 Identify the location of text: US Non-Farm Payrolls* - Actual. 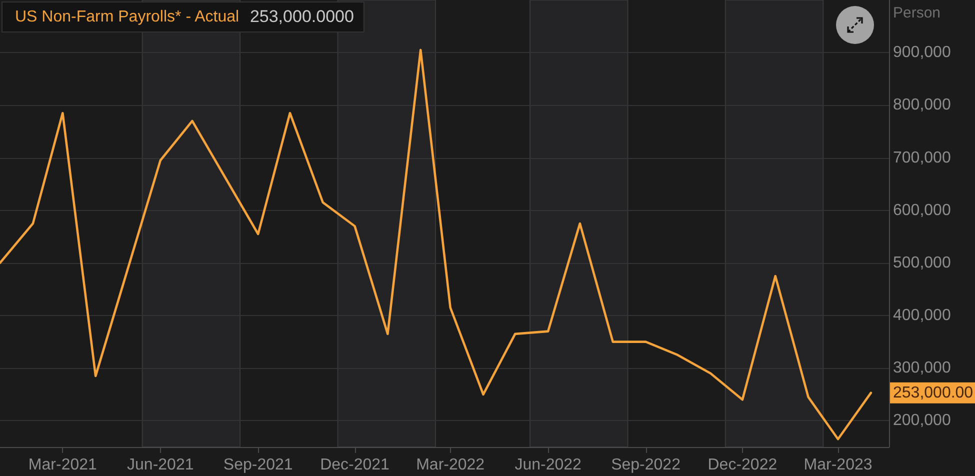
(127, 17).